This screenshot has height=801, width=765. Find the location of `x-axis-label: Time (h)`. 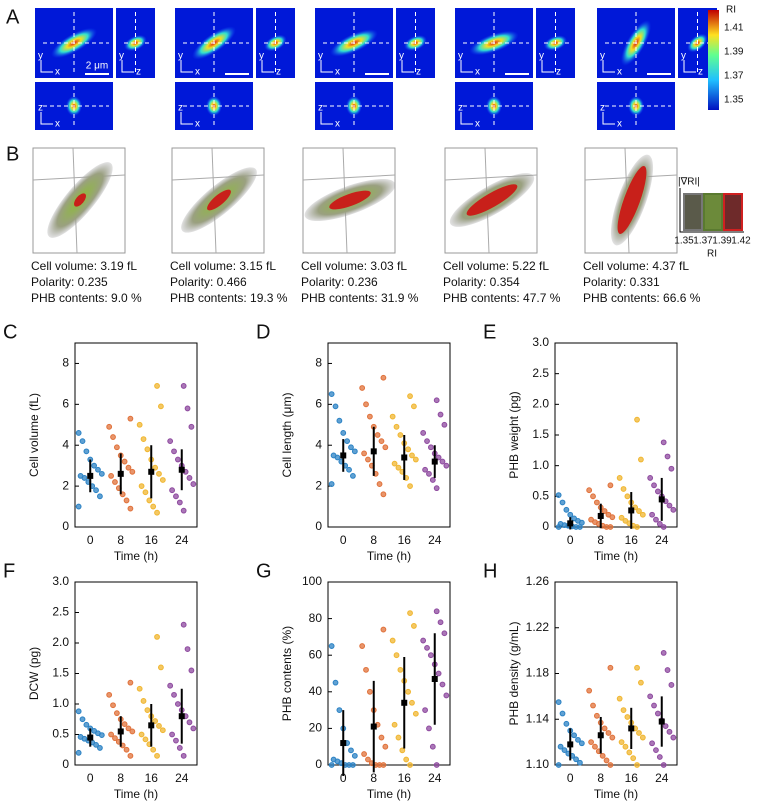

x-axis-label: Time (h) is located at coordinates (389, 556).